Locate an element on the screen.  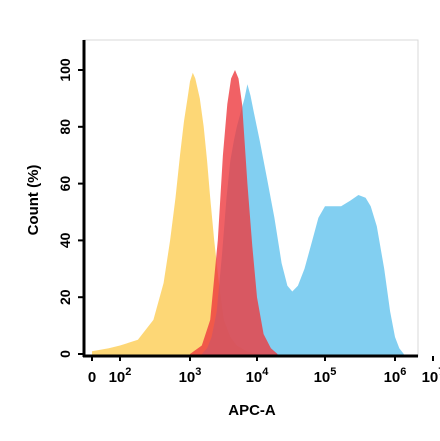
y-tick-label: 0 is located at coordinates (65, 354).